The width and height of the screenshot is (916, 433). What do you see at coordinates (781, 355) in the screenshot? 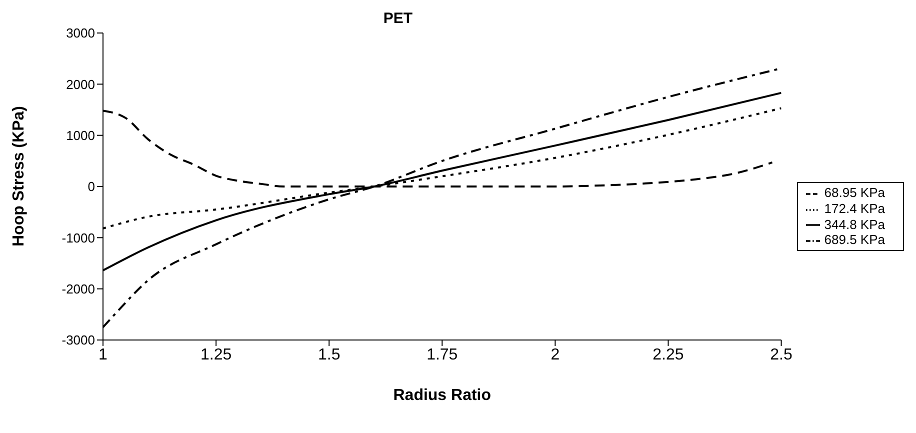
I see `x-tick-label: 2.5` at bounding box center [781, 355].